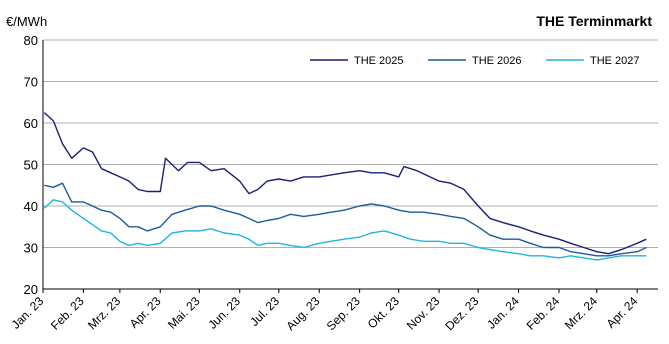 This screenshot has height=344, width=669. I want to click on x-tick-label: Aug. 23, so click(302, 313).